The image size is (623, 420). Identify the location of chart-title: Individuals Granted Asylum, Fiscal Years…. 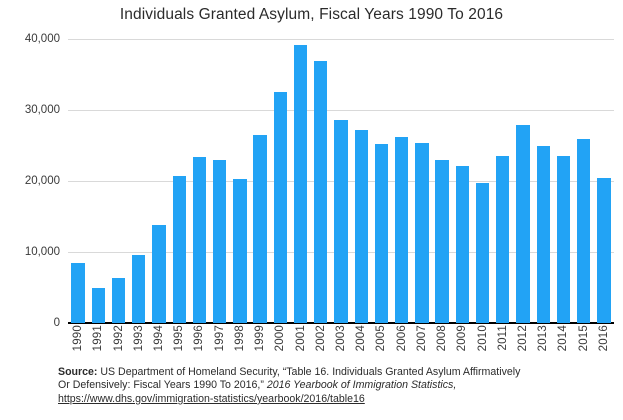
(311, 14).